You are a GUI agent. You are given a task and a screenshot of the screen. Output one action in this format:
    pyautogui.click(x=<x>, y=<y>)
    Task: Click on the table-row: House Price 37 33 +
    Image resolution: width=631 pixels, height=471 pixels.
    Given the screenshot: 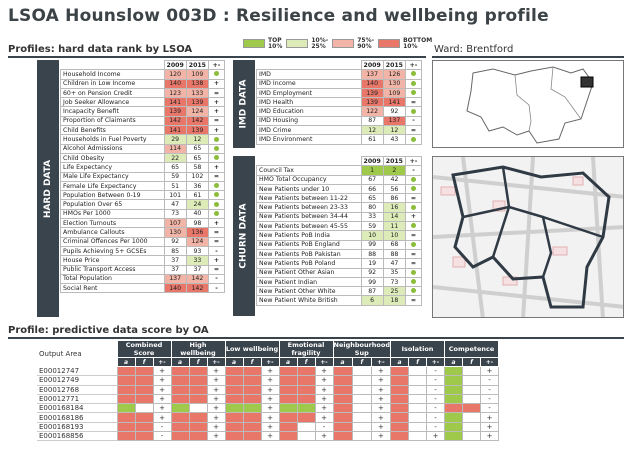 What is the action you would take?
    pyautogui.click(x=142, y=260)
    